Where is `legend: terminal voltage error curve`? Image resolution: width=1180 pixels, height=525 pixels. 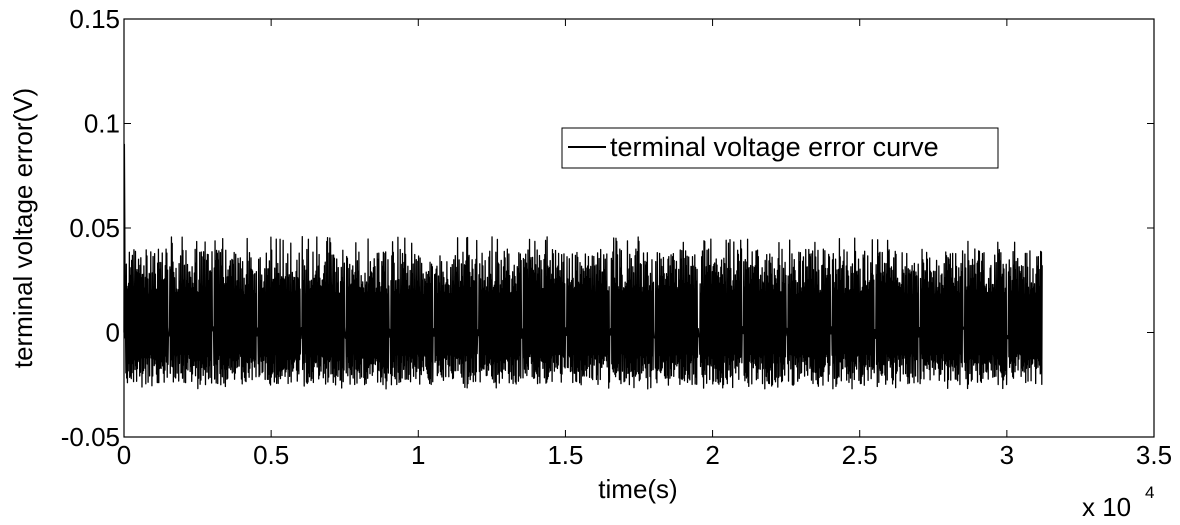 legend: terminal voltage error curve is located at coordinates (780, 148).